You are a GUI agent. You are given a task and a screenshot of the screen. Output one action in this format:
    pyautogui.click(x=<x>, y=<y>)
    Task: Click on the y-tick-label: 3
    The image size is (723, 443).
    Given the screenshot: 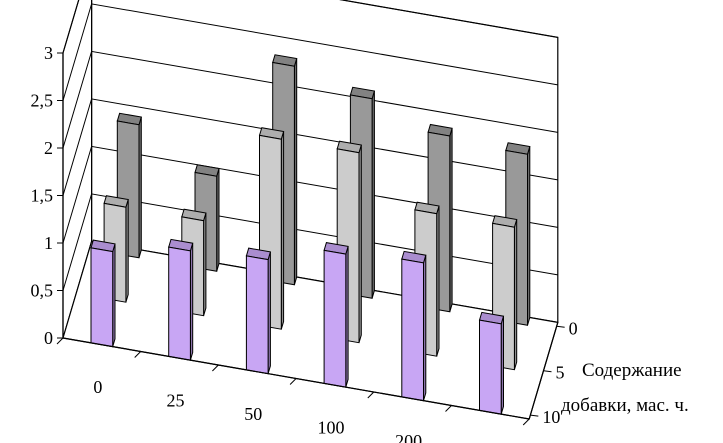 What is the action you would take?
    pyautogui.click(x=48, y=53)
    